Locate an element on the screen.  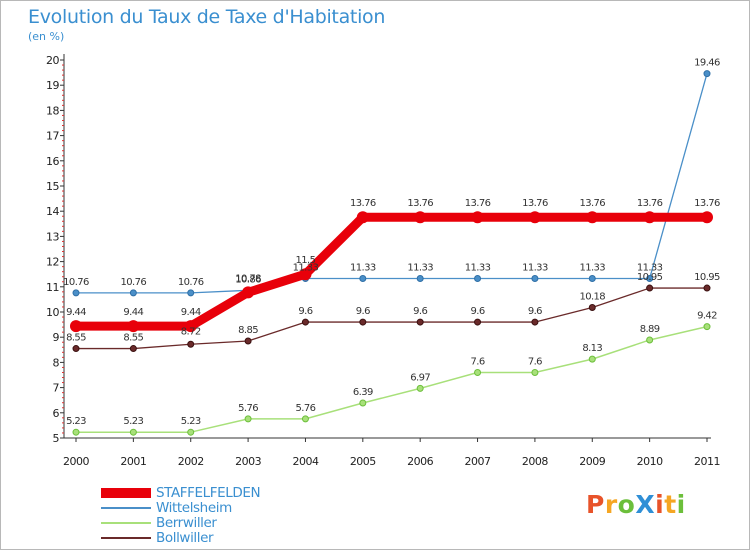
data-label-wittelsheim: 19.46 is located at coordinates (707, 63).